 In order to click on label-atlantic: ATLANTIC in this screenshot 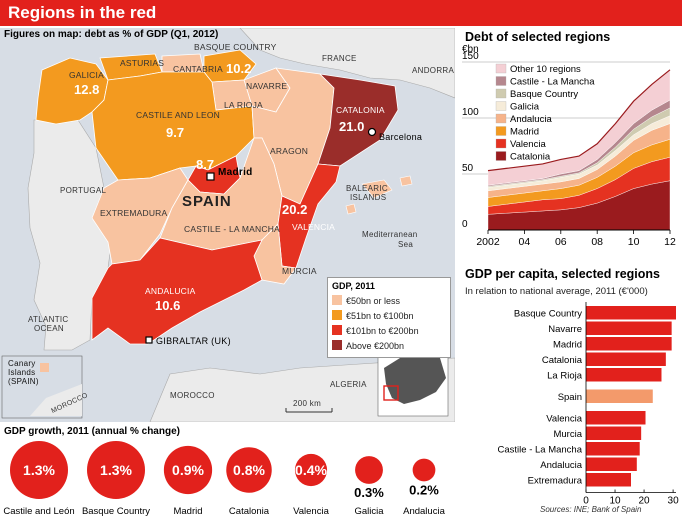, I will do `click(48, 319)`.